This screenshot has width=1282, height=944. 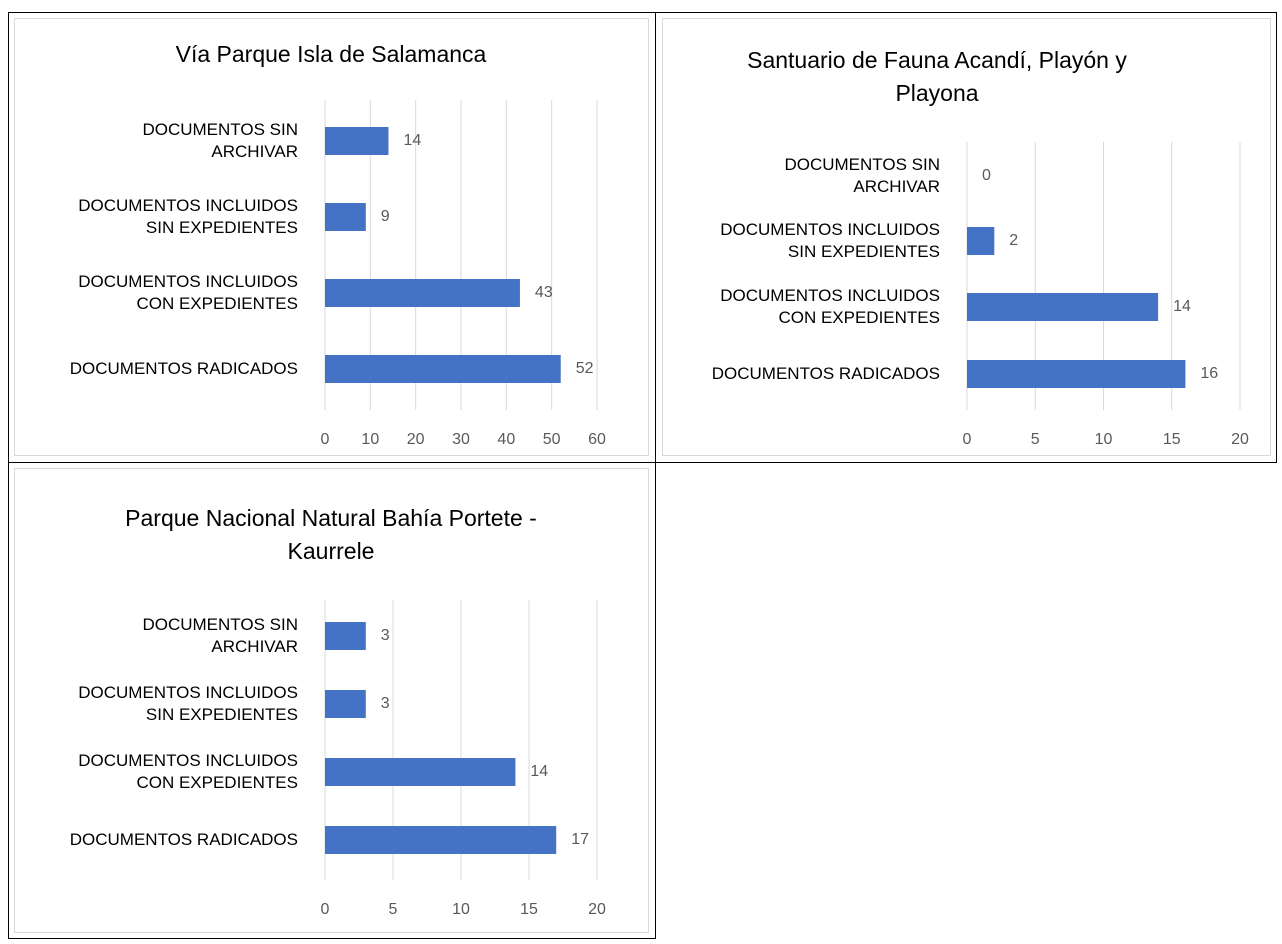 What do you see at coordinates (585, 368) in the screenshot?
I see `data-label: 52` at bounding box center [585, 368].